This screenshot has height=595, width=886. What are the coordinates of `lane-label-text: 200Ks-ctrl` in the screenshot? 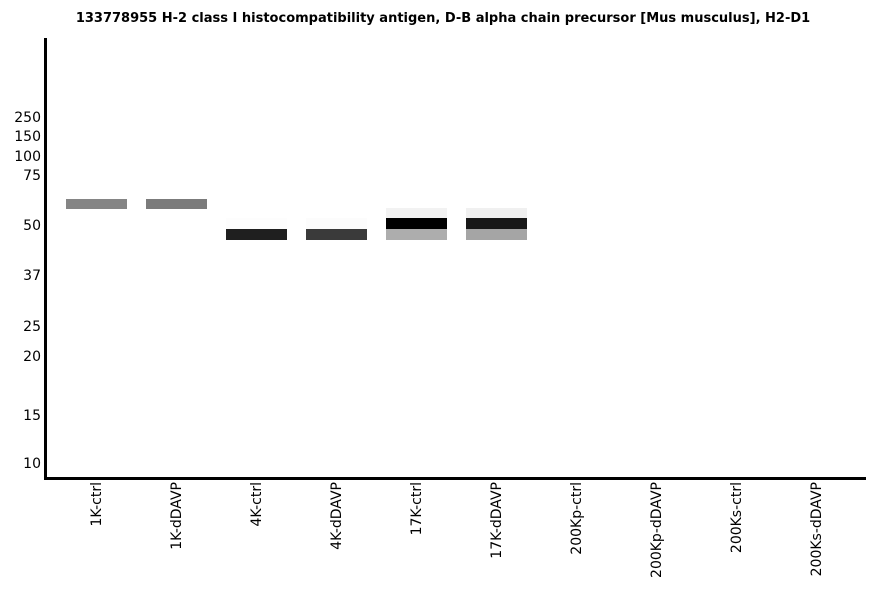 It's located at (736, 518).